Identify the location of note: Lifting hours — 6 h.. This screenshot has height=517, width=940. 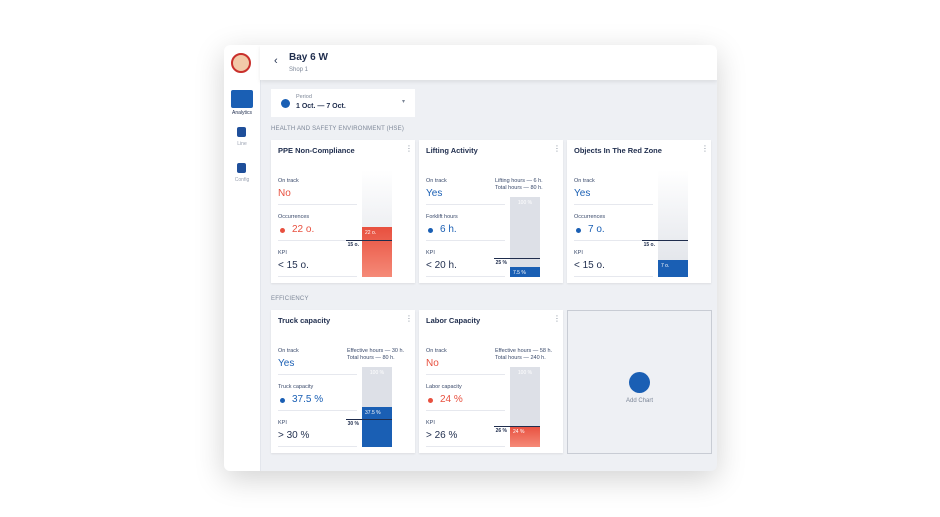
(519, 181).